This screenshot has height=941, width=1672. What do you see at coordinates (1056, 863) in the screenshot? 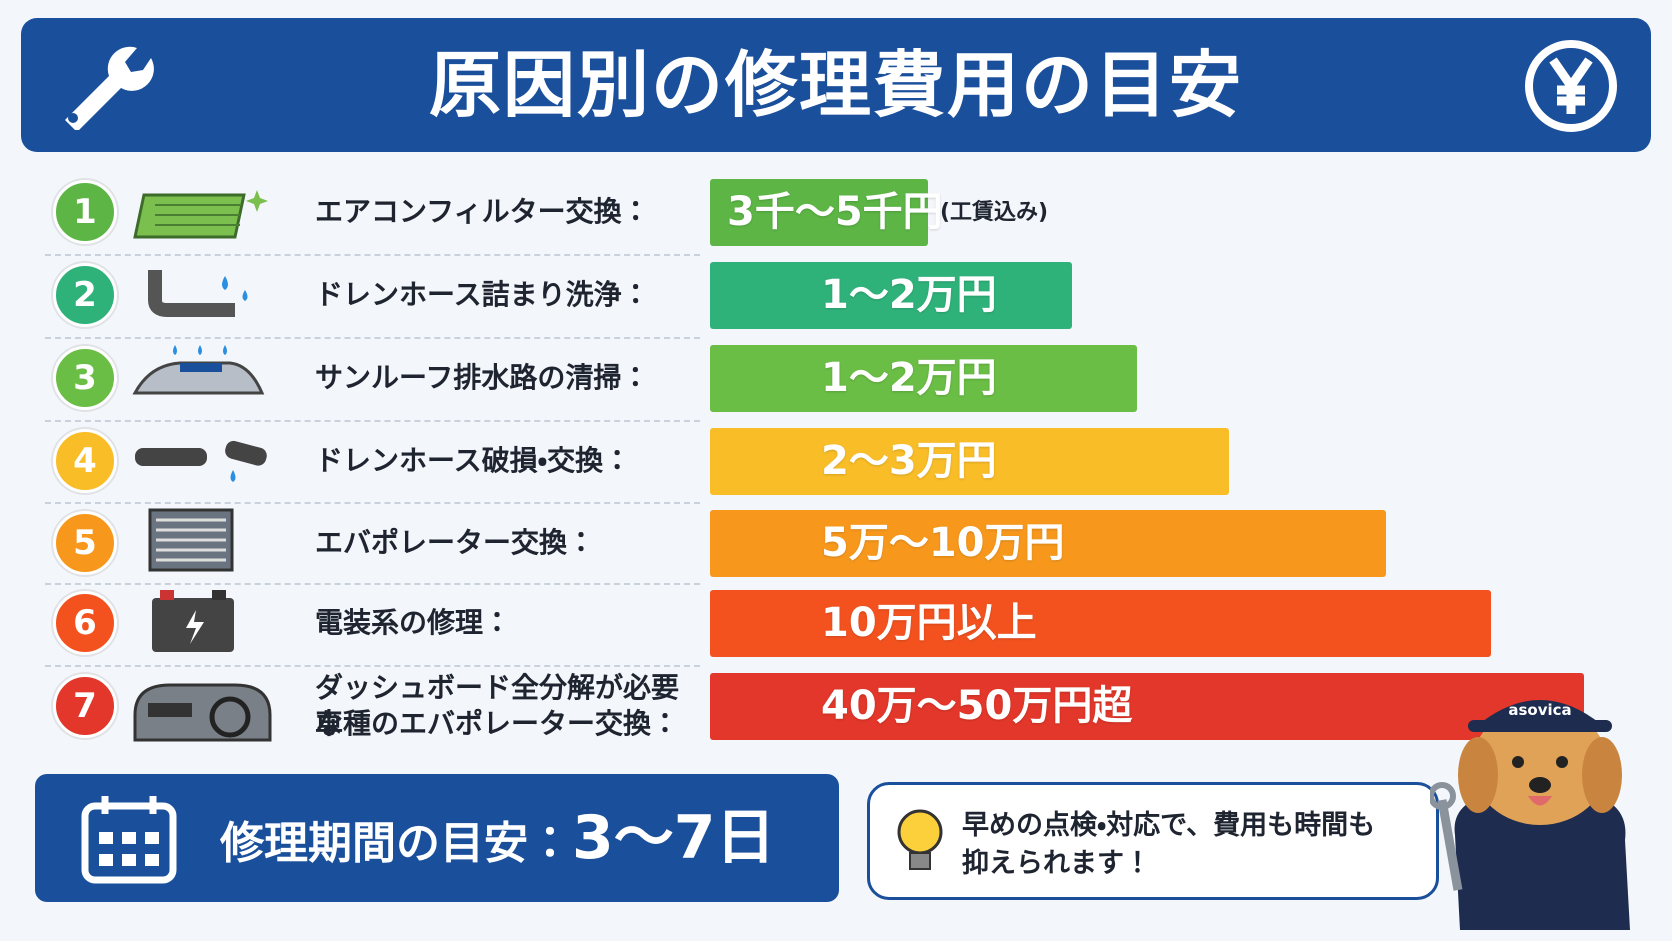
I see `tip-line: 抑えられます！` at bounding box center [1056, 863].